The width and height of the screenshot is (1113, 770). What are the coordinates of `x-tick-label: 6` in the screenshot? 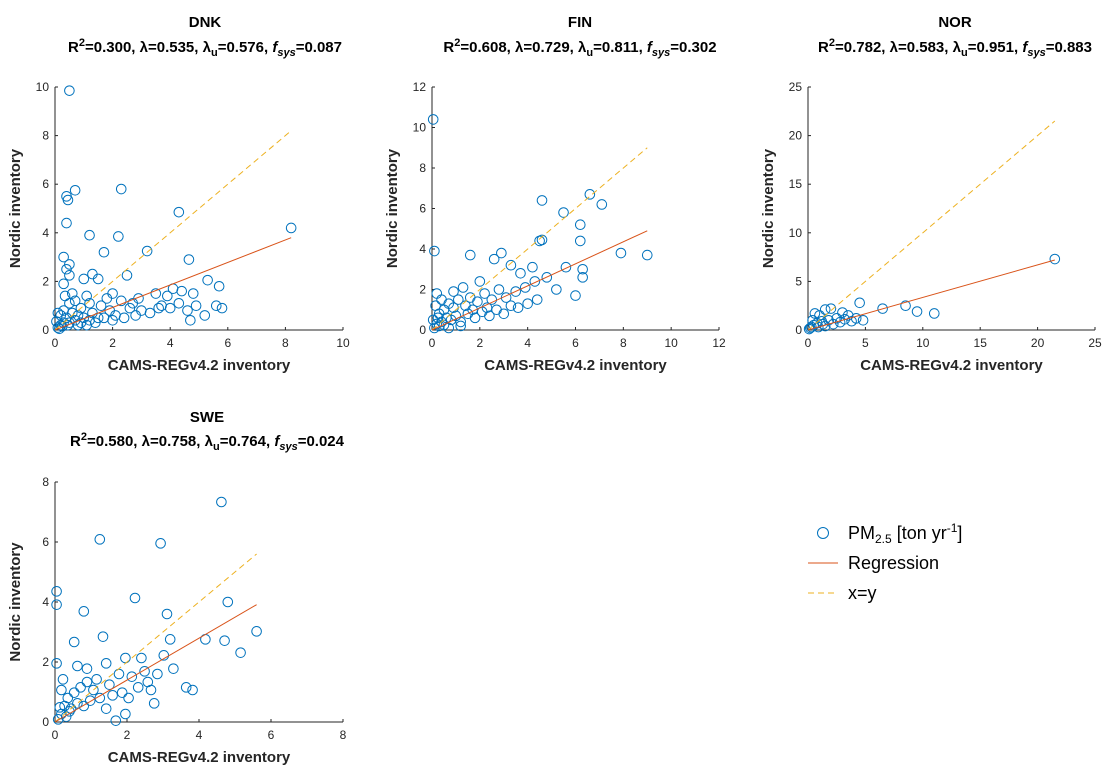 It's located at (575, 343).